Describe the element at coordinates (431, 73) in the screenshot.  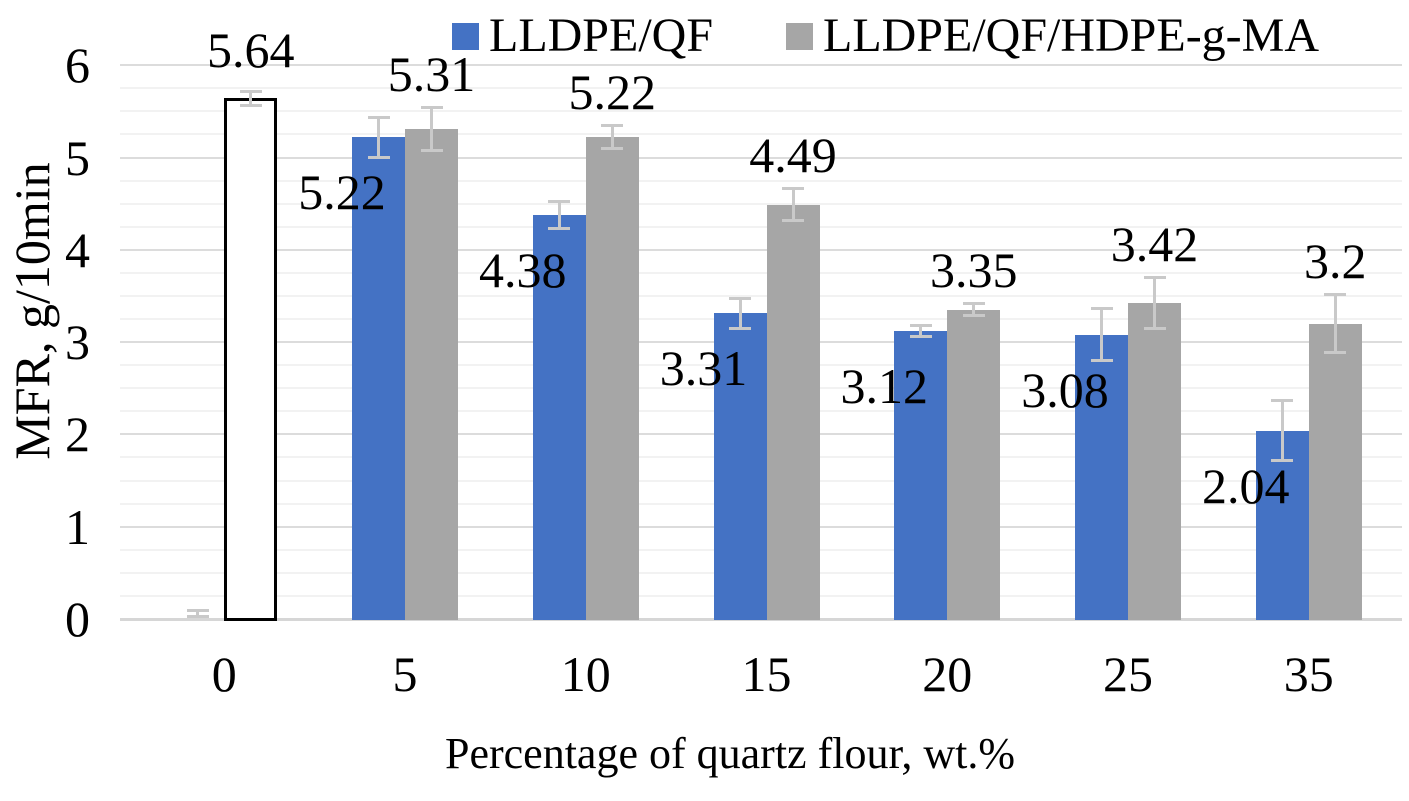
I see `data-label: 5.31` at that location.